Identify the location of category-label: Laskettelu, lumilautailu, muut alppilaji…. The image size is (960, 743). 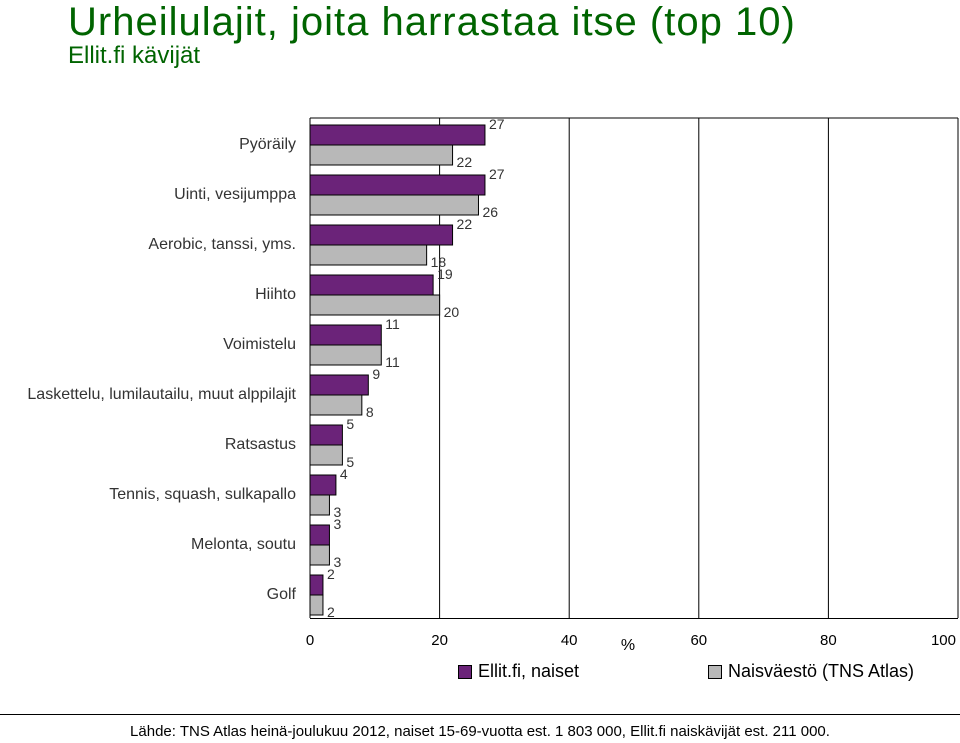
(161, 394).